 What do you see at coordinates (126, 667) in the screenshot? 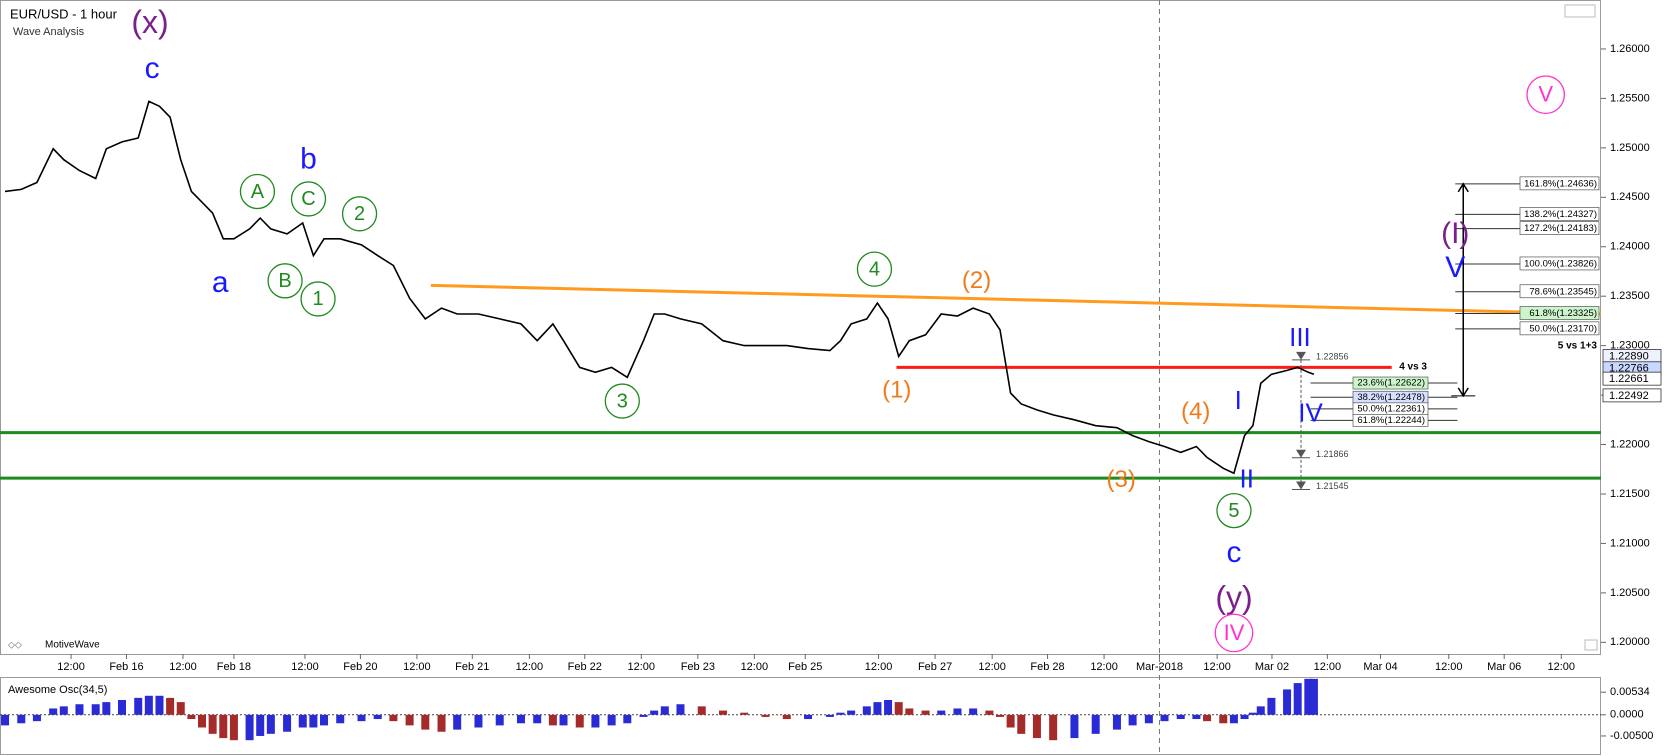
I see `x-tick-label: Feb 16` at bounding box center [126, 667].